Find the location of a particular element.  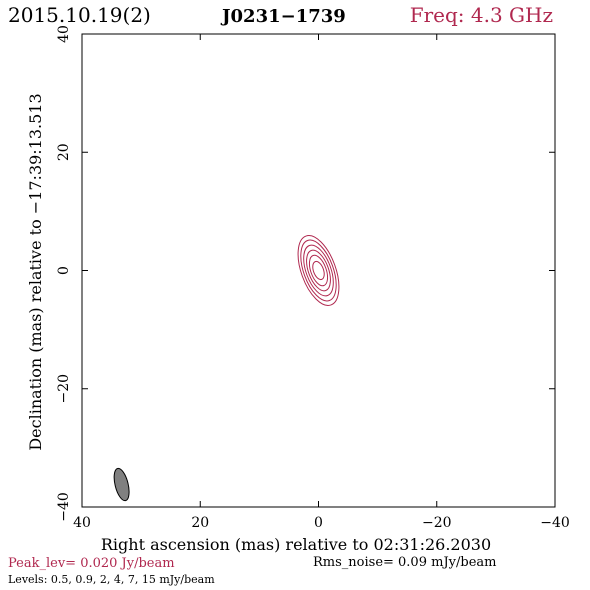

x-tick-labels: 40 20 0 −20 −40 is located at coordinates (321, 523).